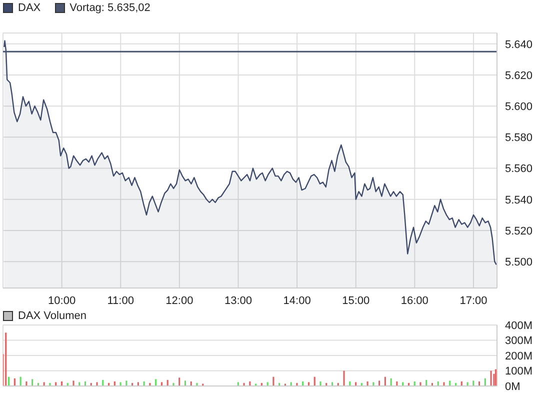 The image size is (545, 395). What do you see at coordinates (519, 356) in the screenshot?
I see `y-tick-label: 200M` at bounding box center [519, 356].